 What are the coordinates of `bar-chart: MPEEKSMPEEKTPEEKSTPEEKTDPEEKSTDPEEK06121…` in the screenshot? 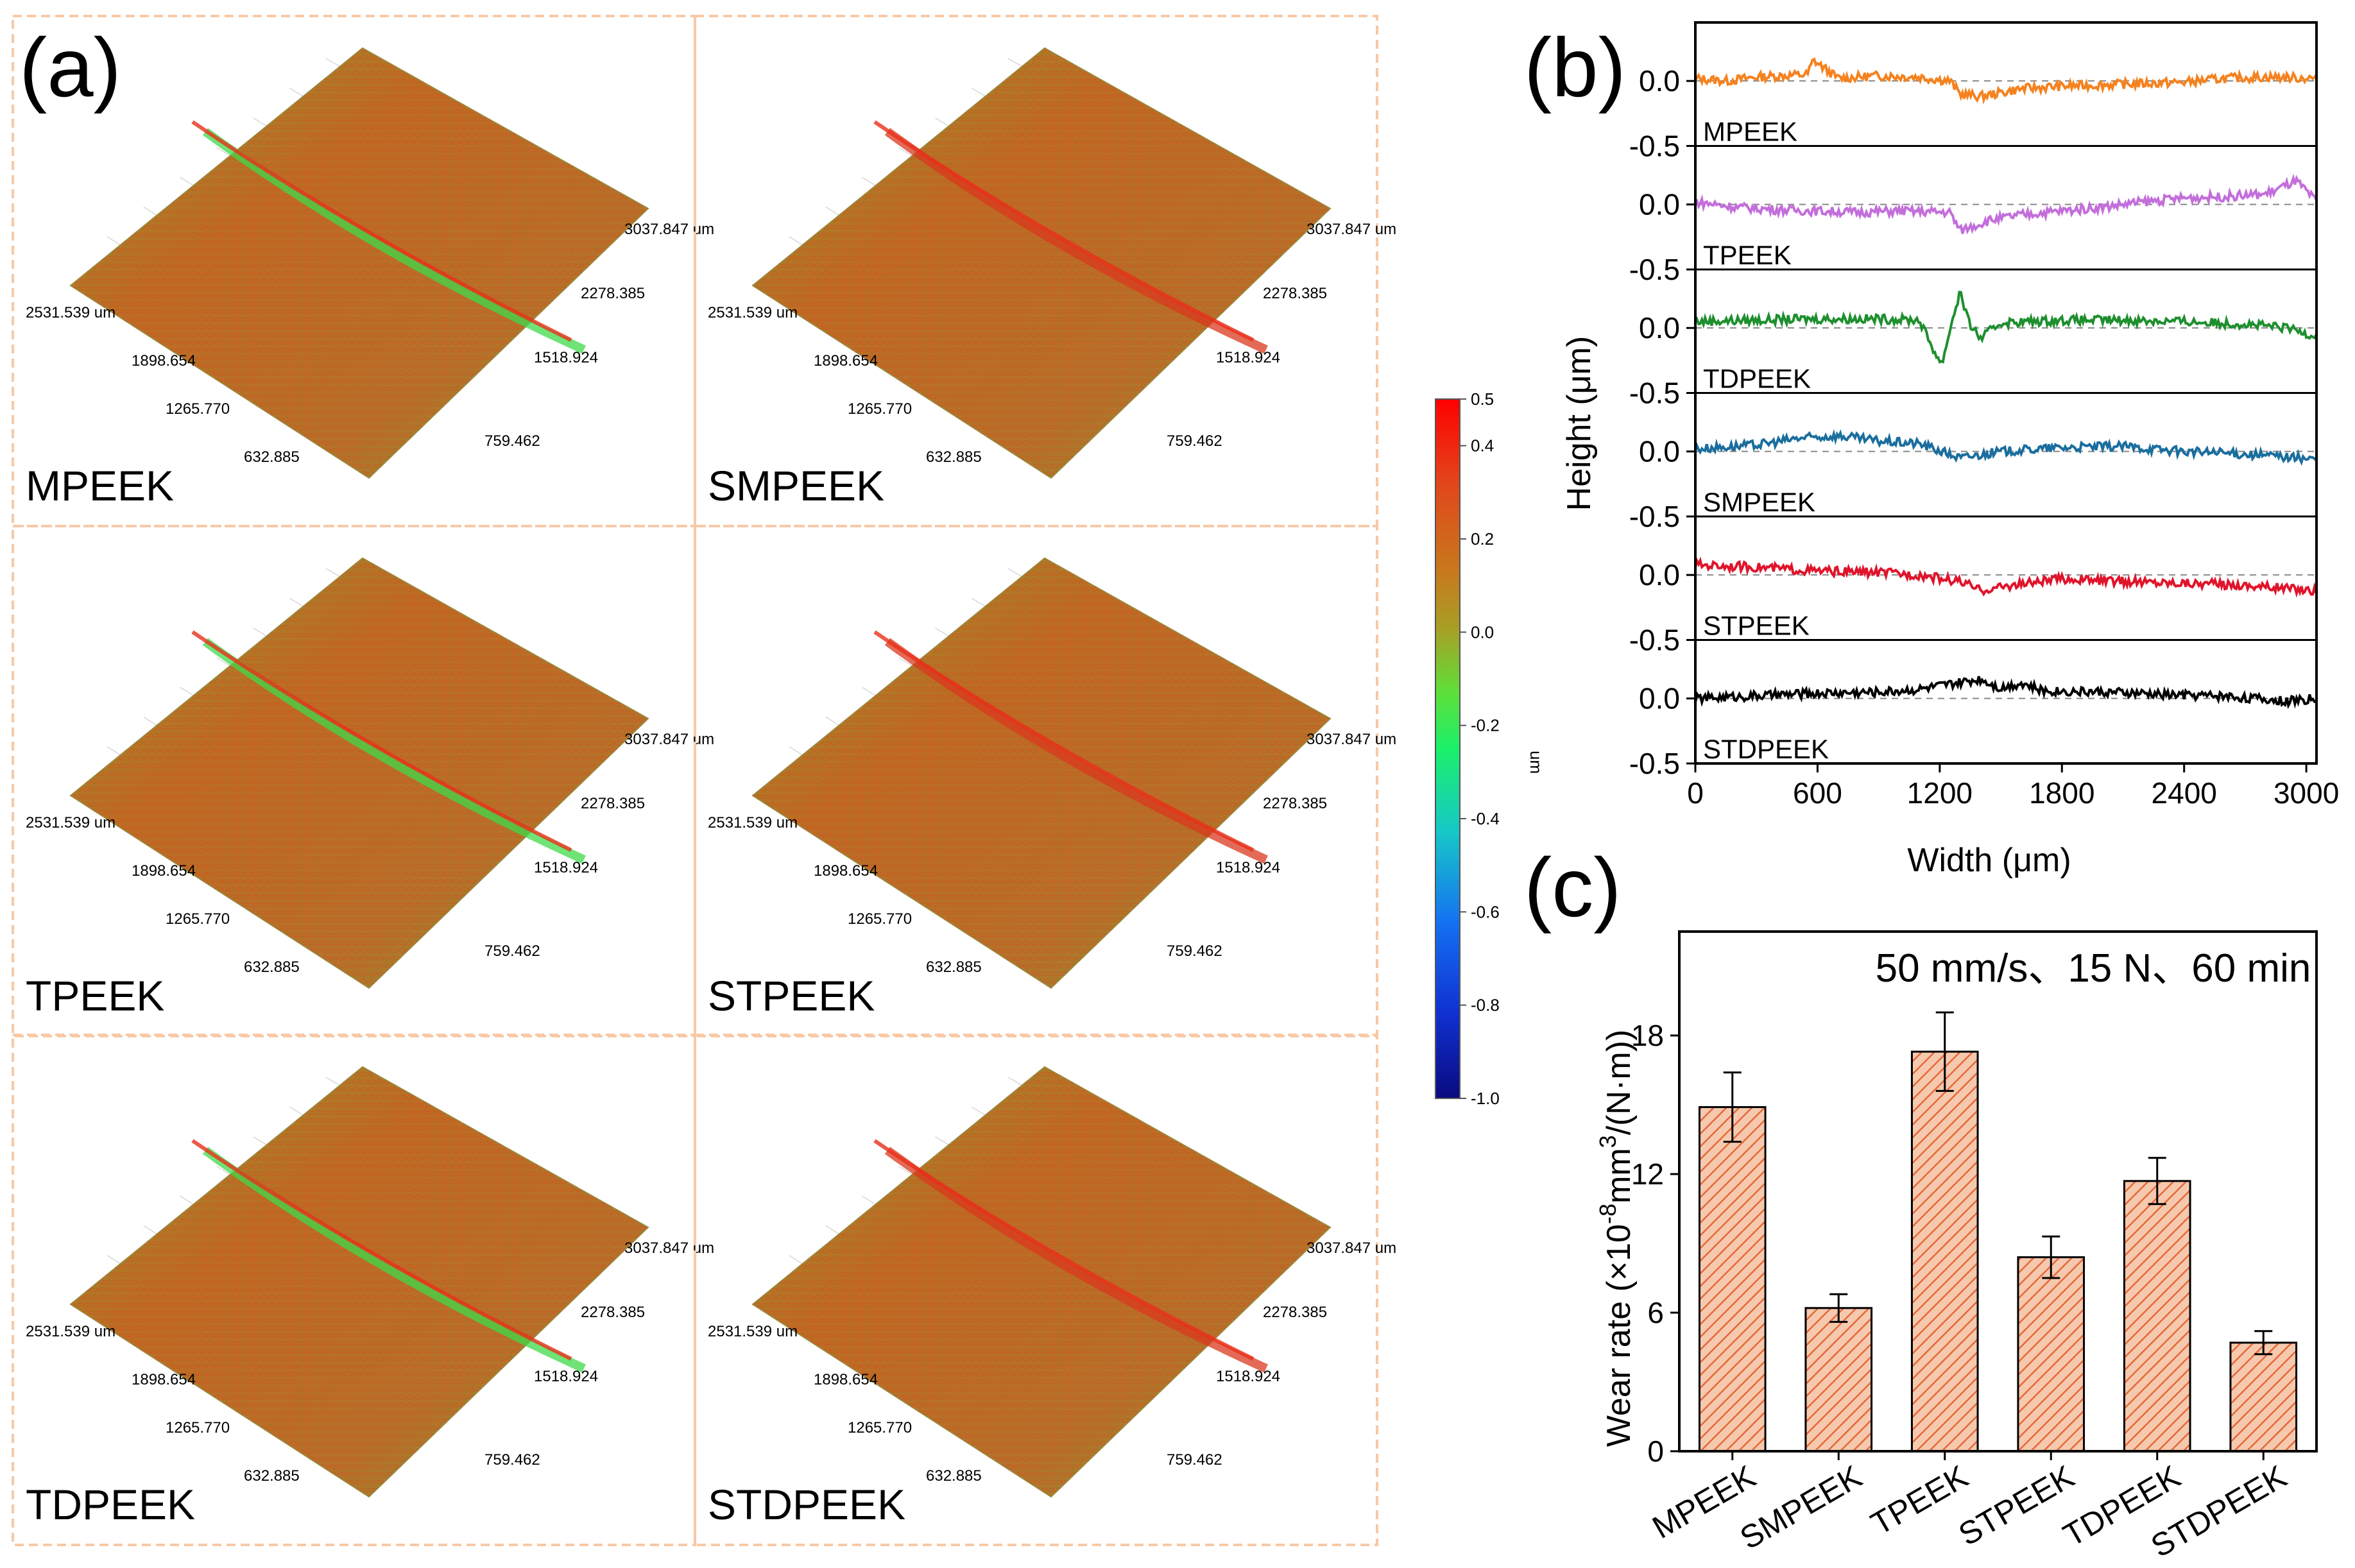 It's located at (1975, 1247).